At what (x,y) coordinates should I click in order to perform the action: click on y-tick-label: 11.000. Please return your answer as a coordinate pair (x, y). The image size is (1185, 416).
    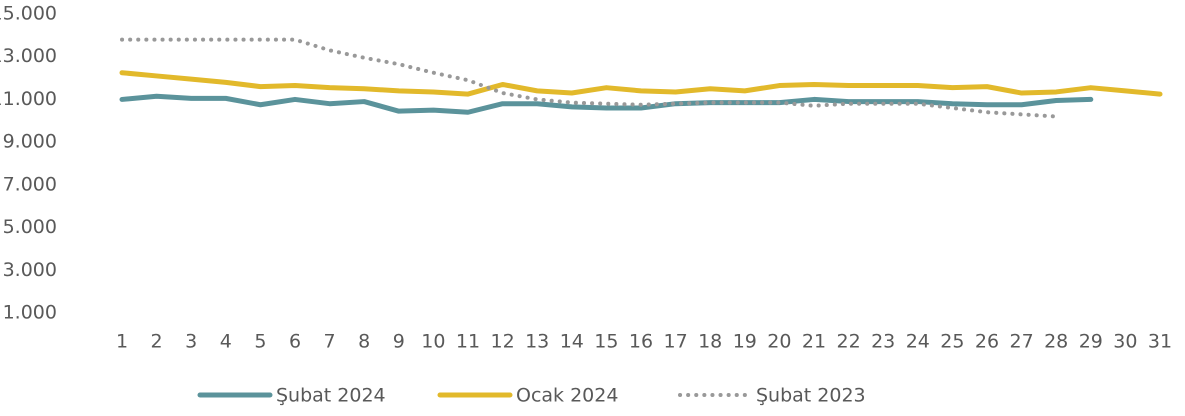
    Looking at the image, I should click on (28, 99).